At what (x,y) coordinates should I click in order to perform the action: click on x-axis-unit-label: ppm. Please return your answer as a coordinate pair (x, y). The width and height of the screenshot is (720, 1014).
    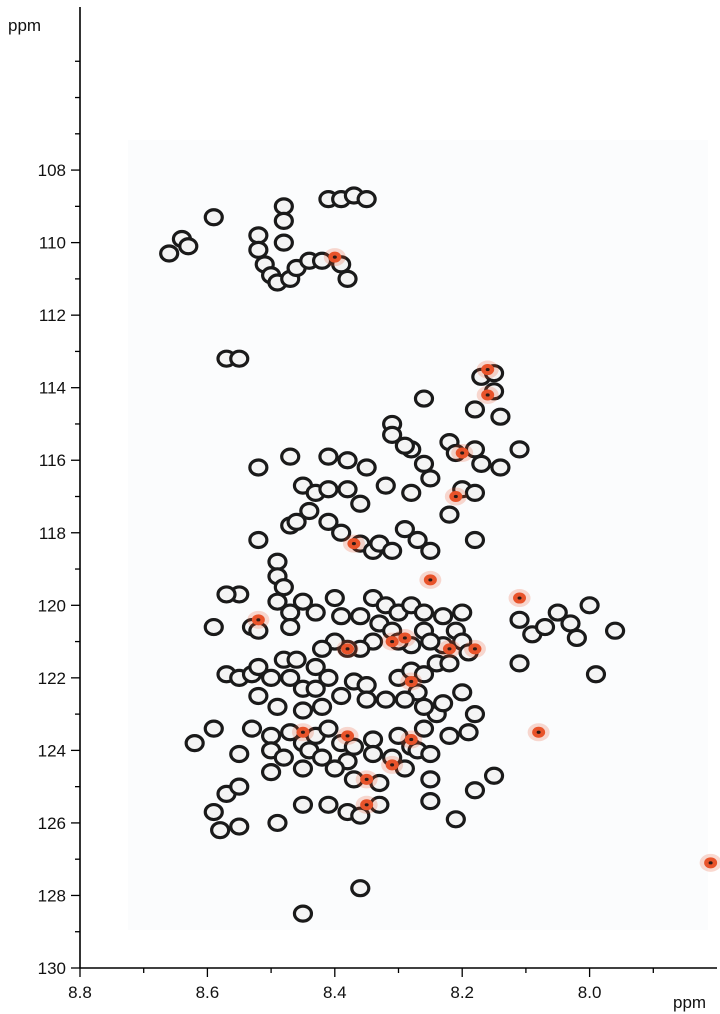
    Looking at the image, I should click on (689, 1002).